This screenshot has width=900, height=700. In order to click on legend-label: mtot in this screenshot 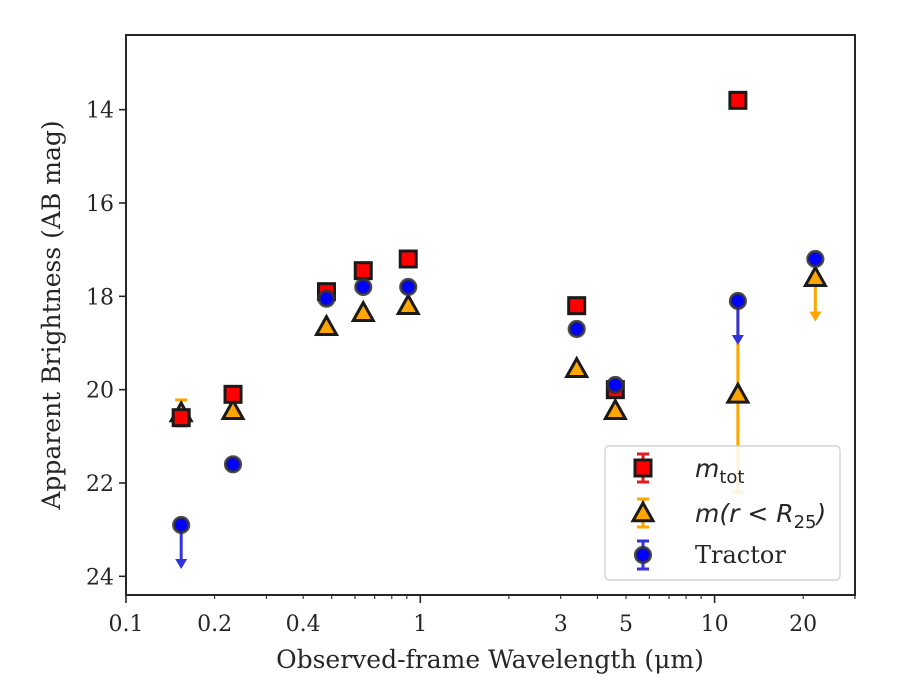, I will do `click(720, 471)`.